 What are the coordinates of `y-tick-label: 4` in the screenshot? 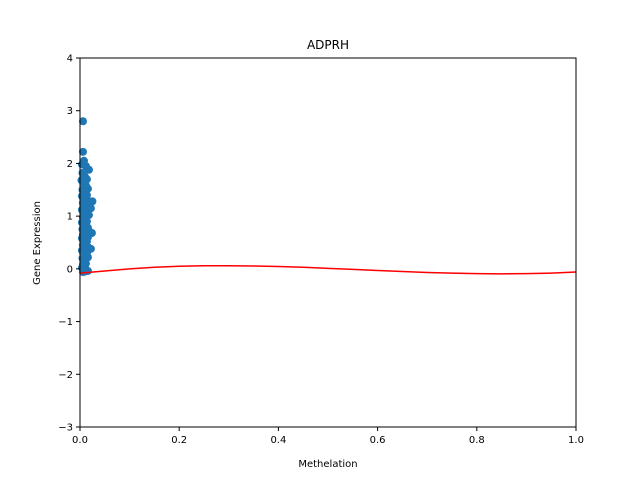 It's located at (70, 59).